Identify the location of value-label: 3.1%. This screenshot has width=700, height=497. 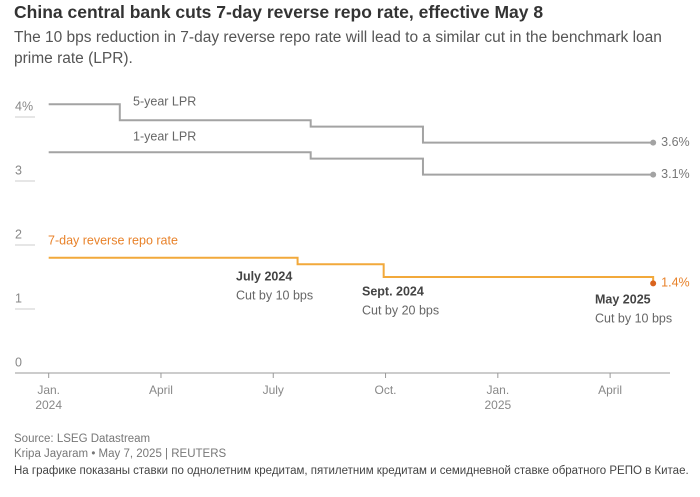
(675, 174).